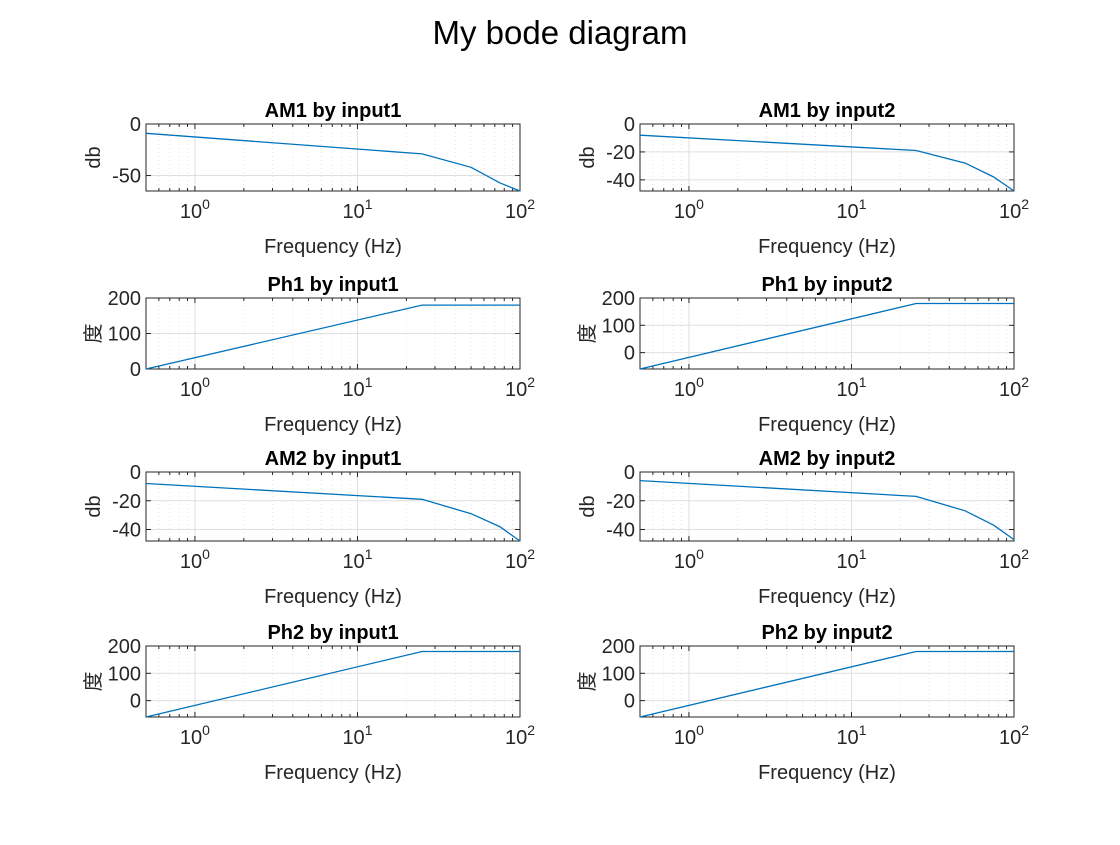 This screenshot has width=1120, height=845. Describe the element at coordinates (126, 531) in the screenshot. I see `y-tick-label: -40` at that location.